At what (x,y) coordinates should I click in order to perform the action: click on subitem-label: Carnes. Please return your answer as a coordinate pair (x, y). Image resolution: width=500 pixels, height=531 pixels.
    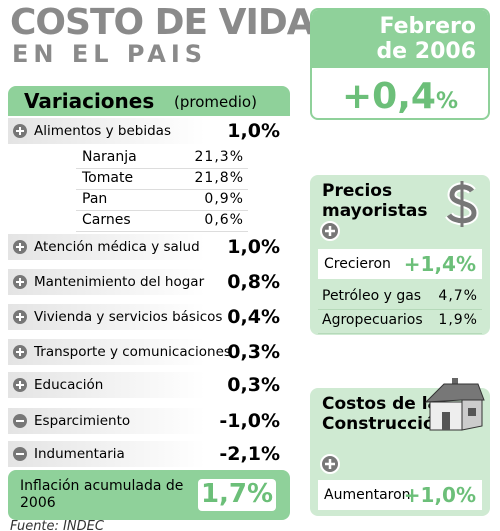
    Looking at the image, I should click on (106, 220).